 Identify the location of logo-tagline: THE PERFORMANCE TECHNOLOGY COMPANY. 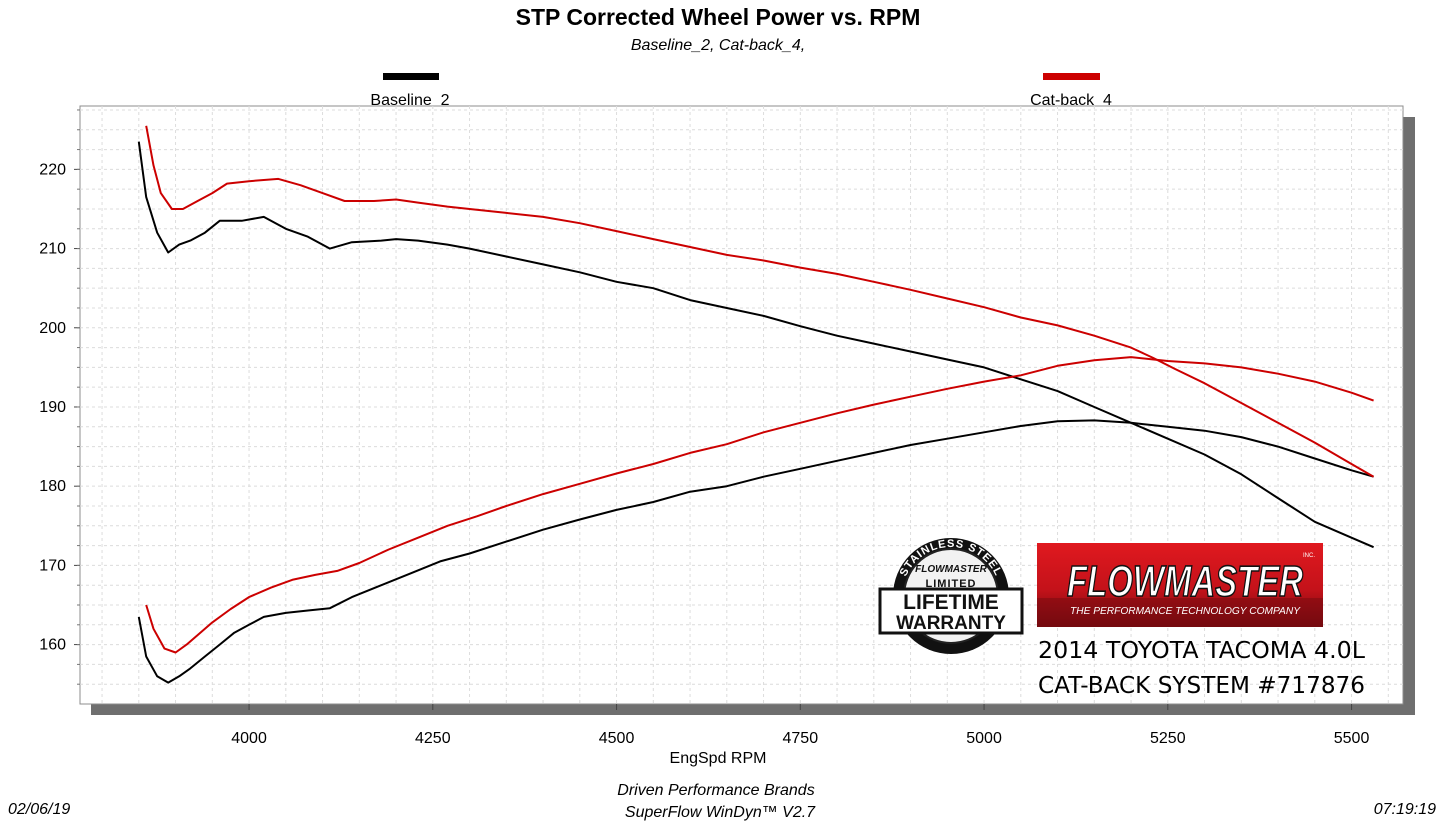
(1185, 611).